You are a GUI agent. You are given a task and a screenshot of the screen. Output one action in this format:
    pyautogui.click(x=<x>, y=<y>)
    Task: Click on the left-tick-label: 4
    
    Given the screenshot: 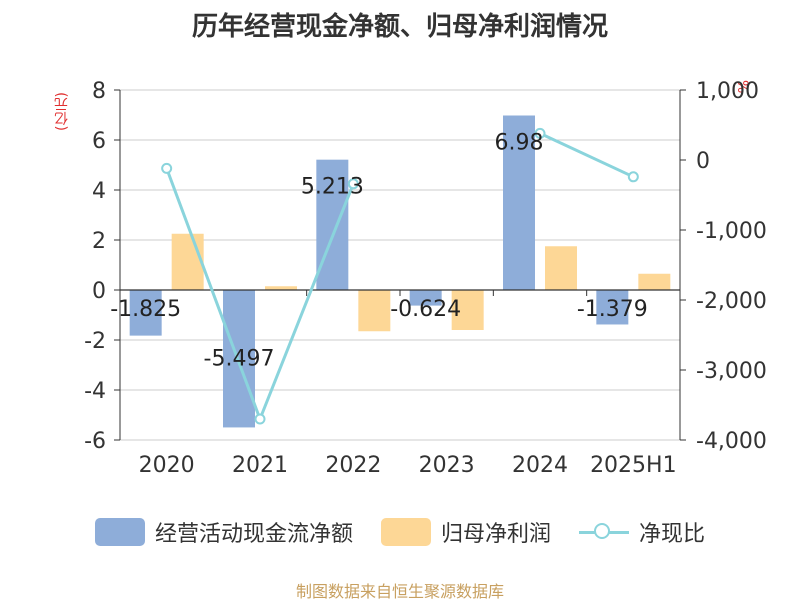 What is the action you would take?
    pyautogui.click(x=99, y=191)
    